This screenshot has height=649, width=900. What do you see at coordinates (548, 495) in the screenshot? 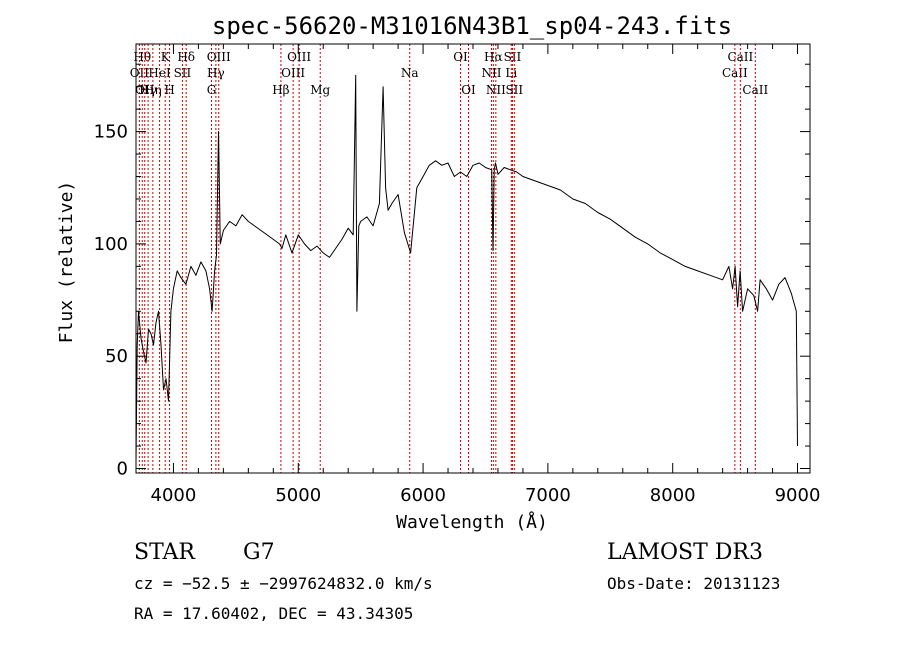
I see `x-tick-label: 7000` at bounding box center [548, 495].